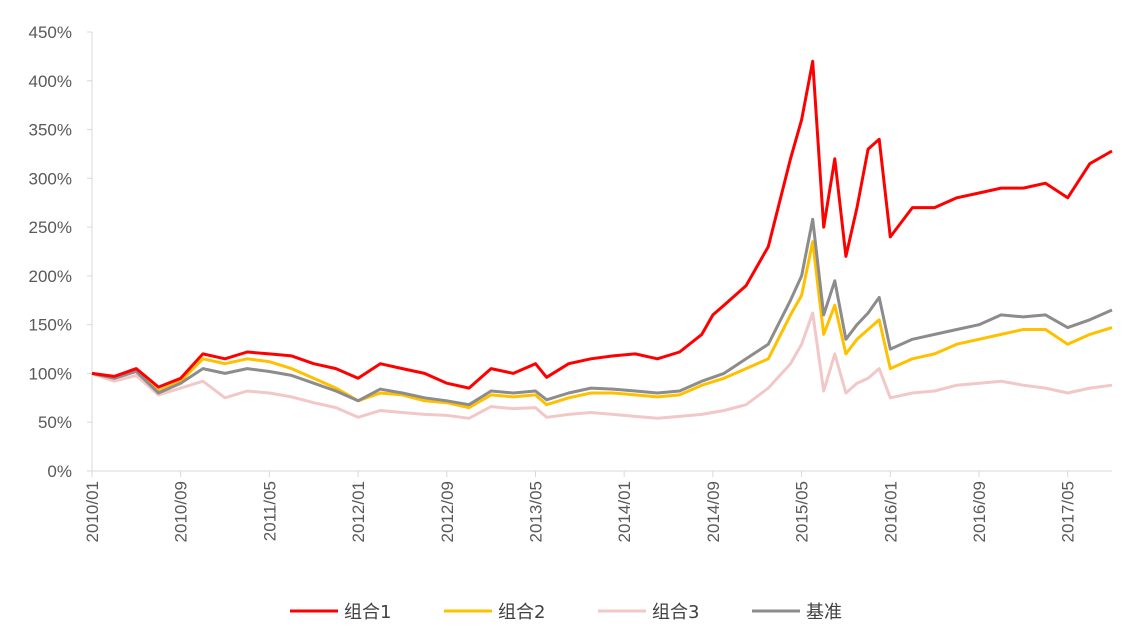  Describe the element at coordinates (521, 612) in the screenshot. I see `legend-label-2: 组合2` at that location.